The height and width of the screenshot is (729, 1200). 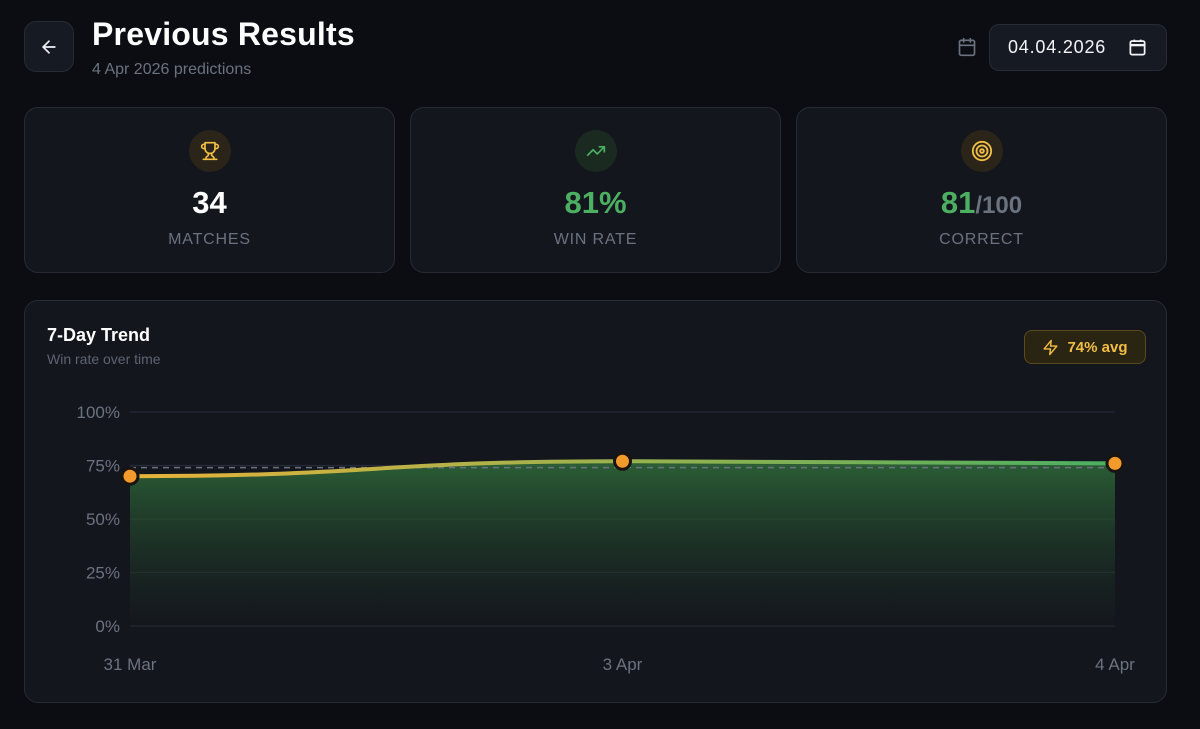 I want to click on trophy-icon, so click(x=209, y=151).